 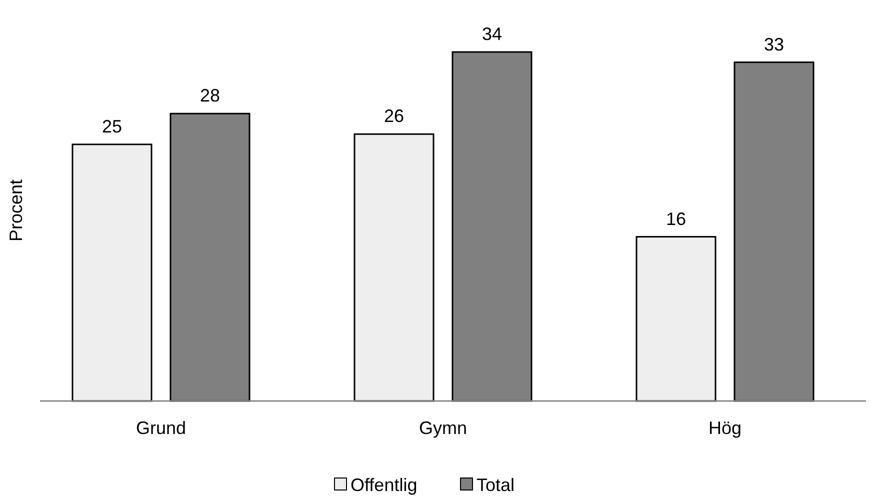 I want to click on legend-label: Total, so click(x=495, y=485).